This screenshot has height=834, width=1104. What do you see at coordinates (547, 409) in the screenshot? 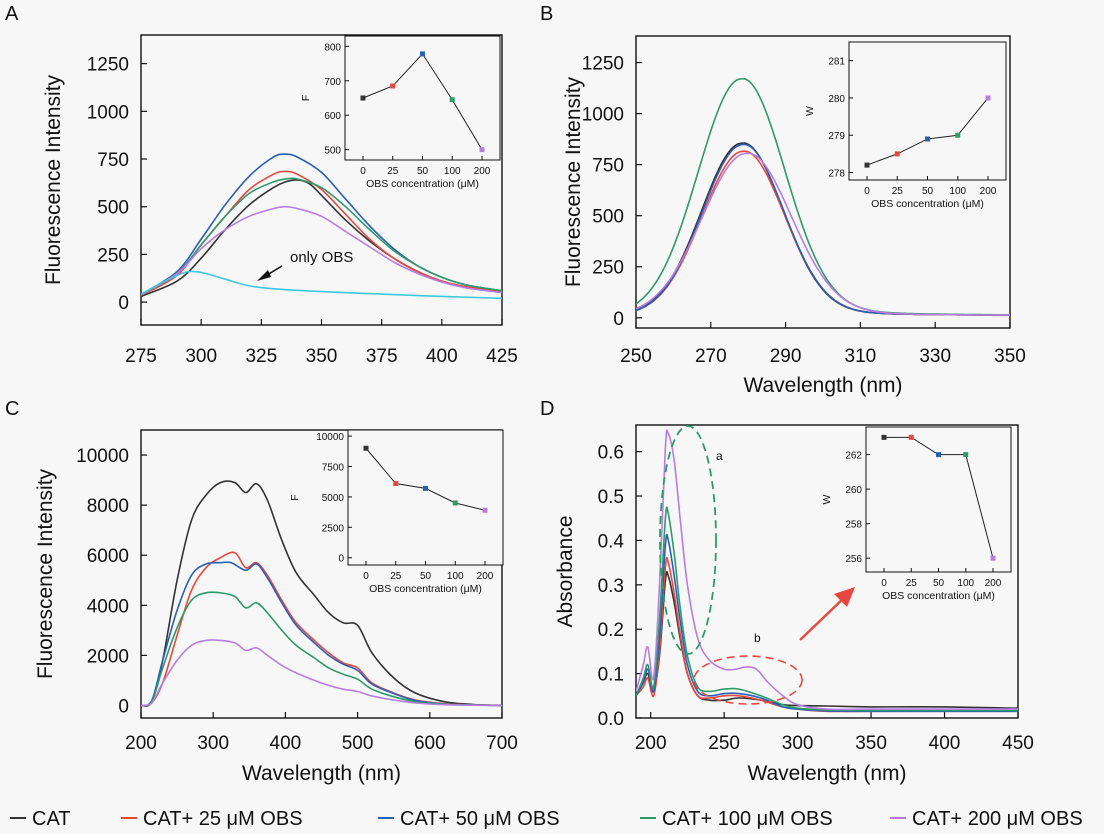
I see `panel-label: D` at bounding box center [547, 409].